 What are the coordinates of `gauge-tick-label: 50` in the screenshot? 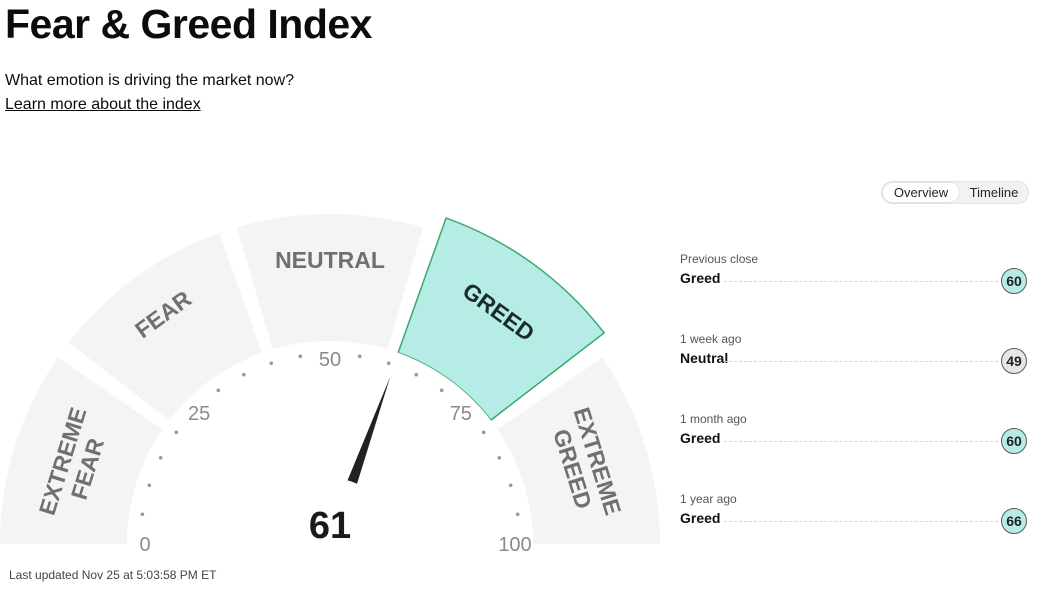 It's located at (330, 360).